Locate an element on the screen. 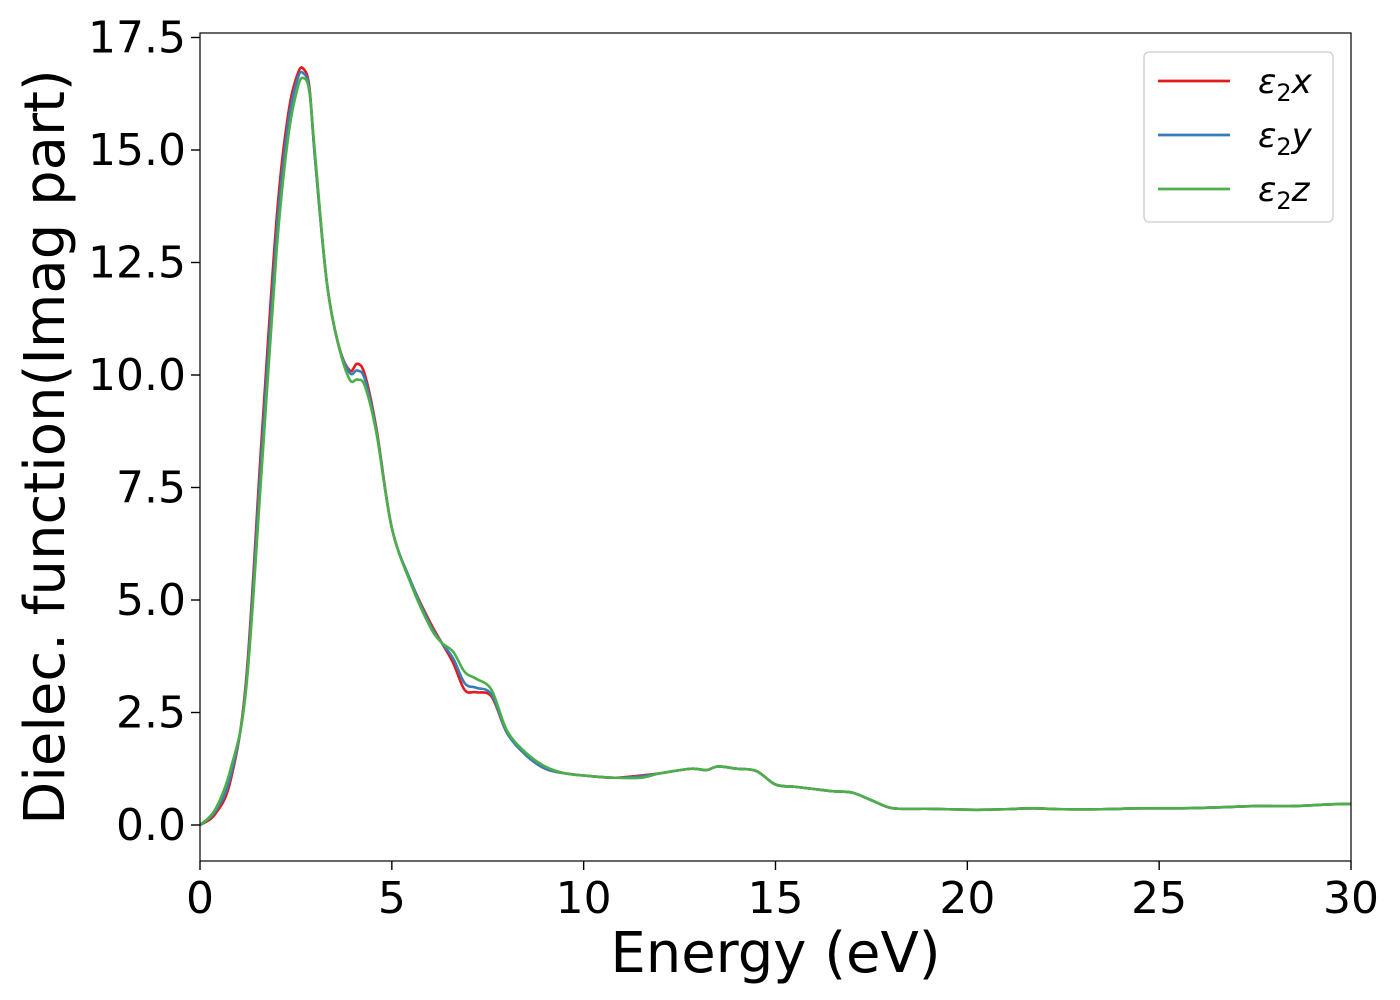 The width and height of the screenshot is (1400, 1000). x-tick-label: 25 is located at coordinates (1159, 898).